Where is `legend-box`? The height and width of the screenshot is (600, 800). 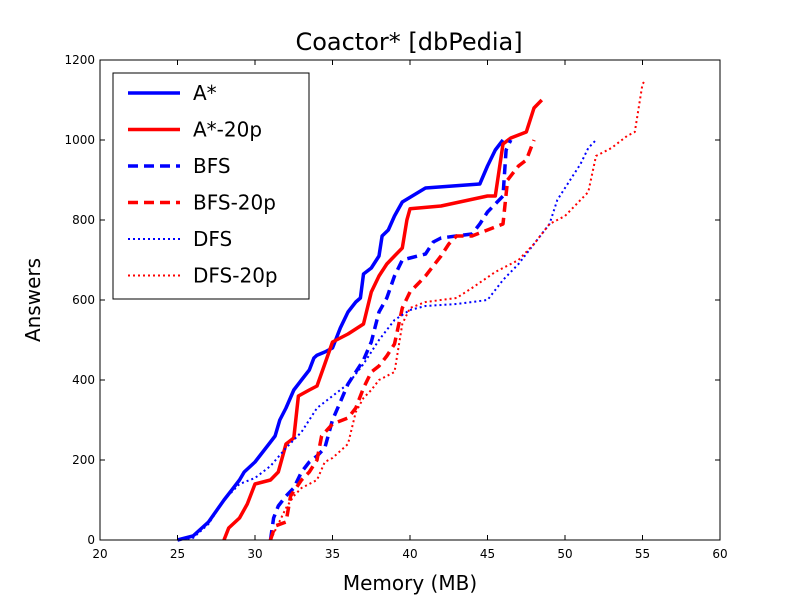 legend-box is located at coordinates (211, 186).